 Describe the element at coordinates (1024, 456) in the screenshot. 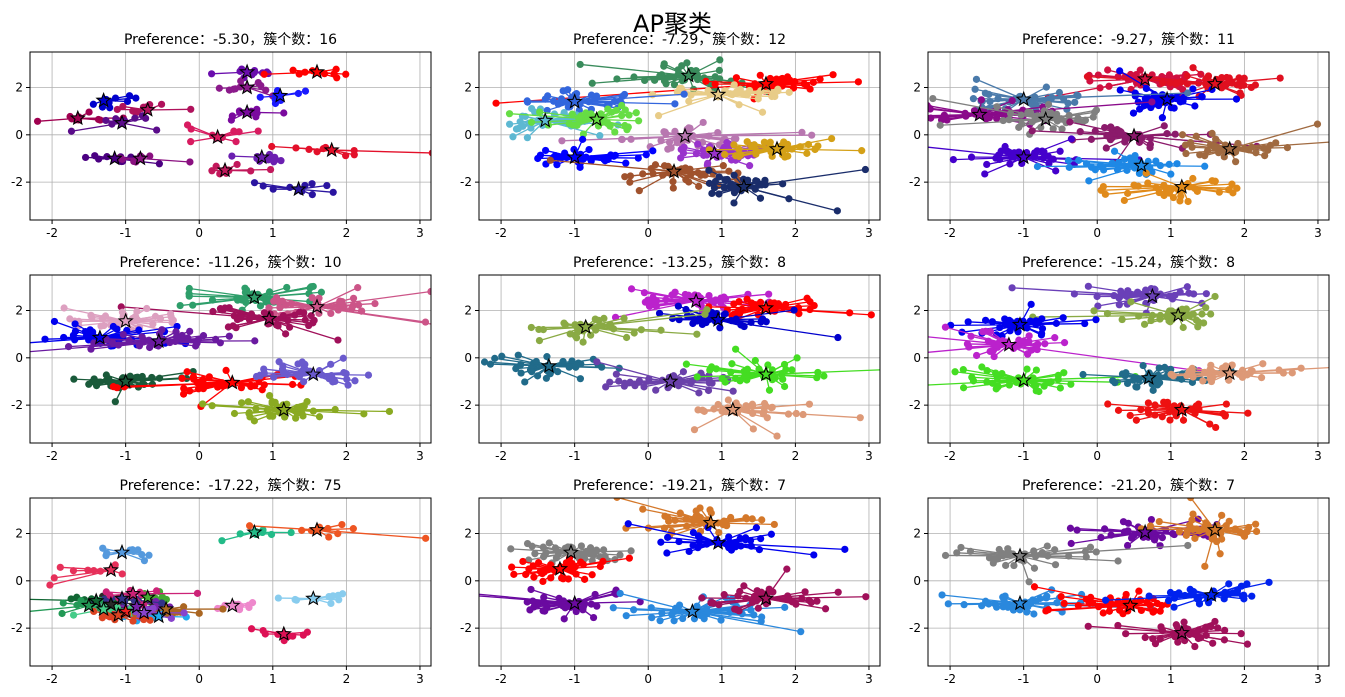

I see `x-tick-label: -1` at that location.